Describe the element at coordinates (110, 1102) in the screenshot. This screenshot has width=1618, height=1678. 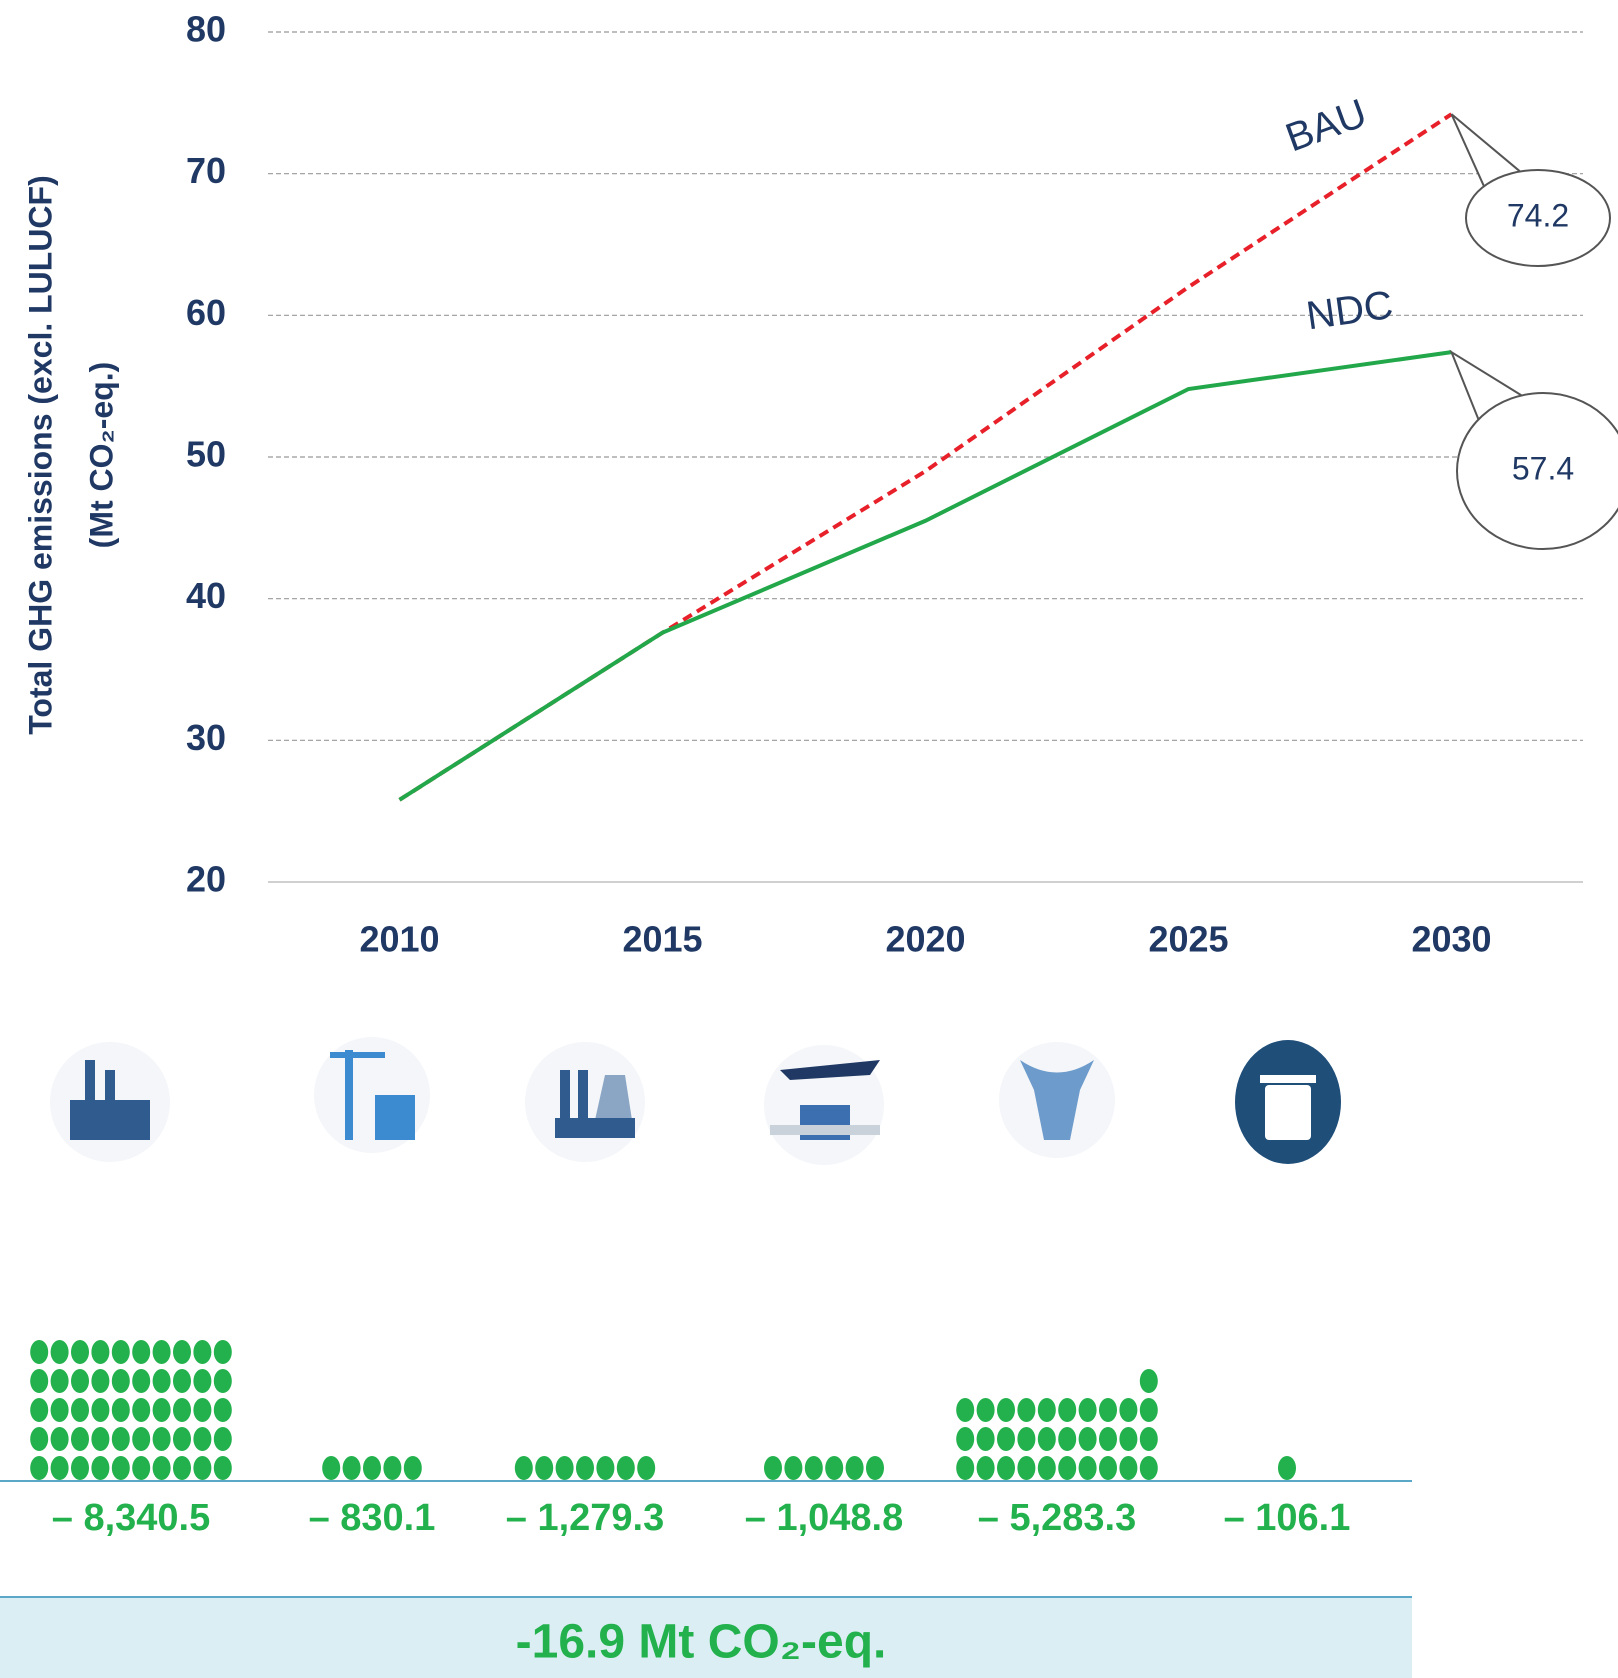
I see `industry-icon` at that location.